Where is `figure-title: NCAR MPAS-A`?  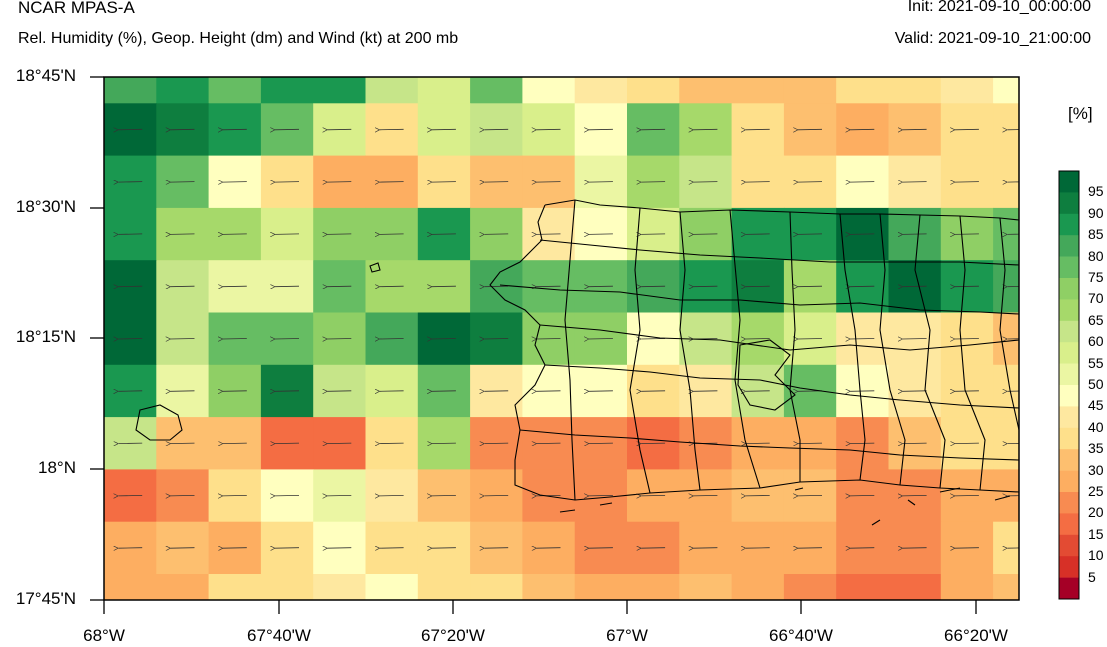
figure-title: NCAR MPAS-A is located at coordinates (76, 8).